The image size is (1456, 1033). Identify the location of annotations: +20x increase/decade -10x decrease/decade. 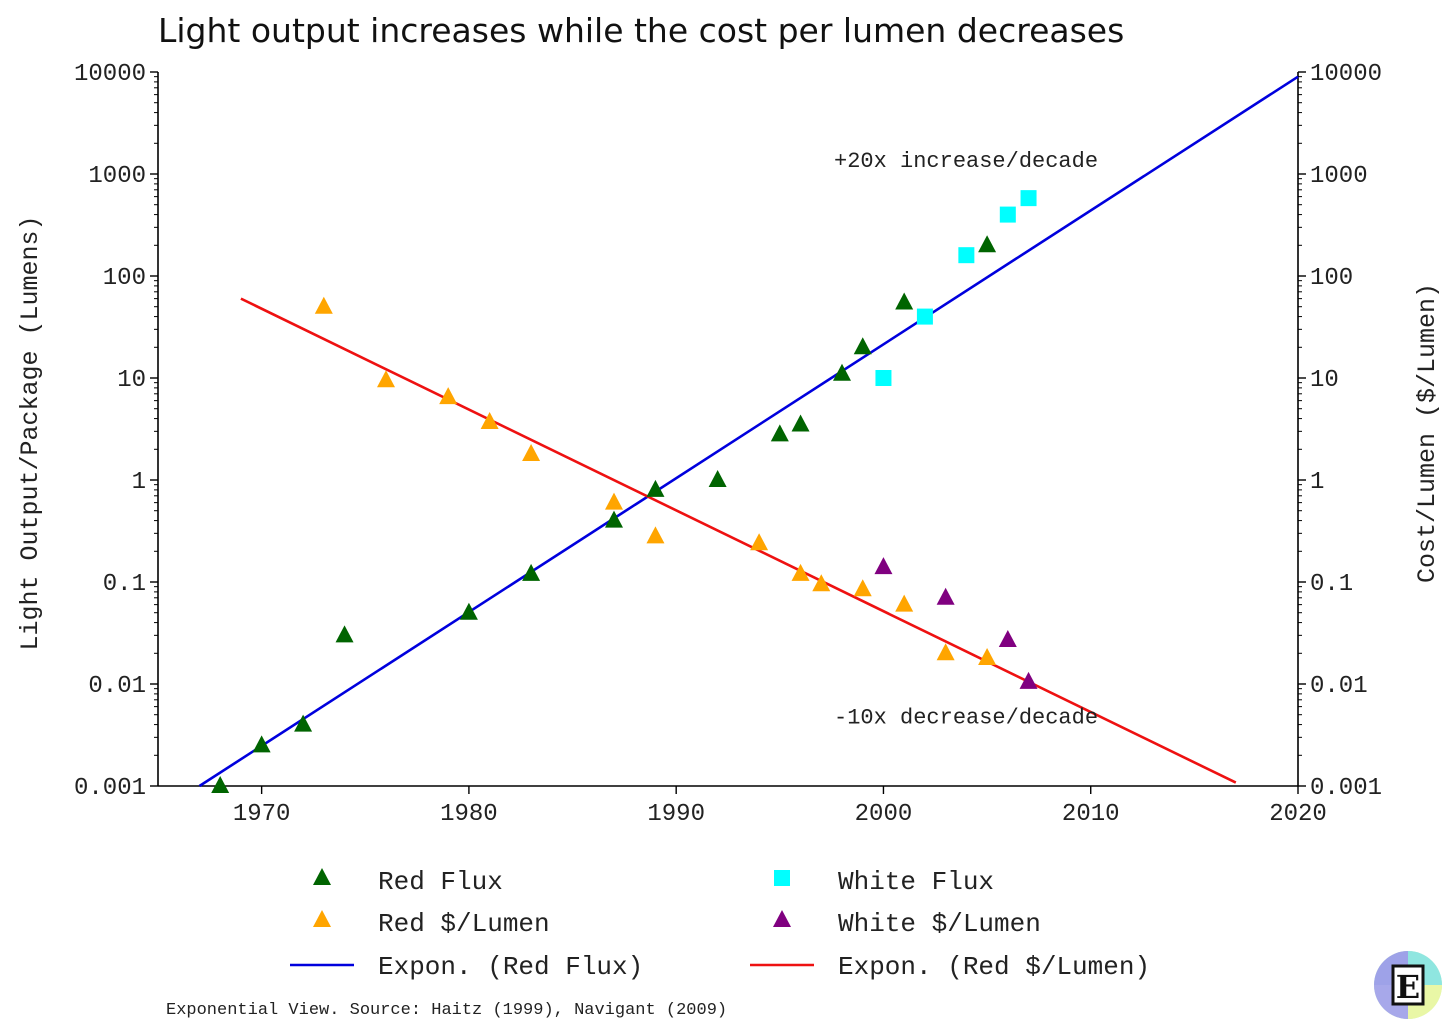
(966, 440).